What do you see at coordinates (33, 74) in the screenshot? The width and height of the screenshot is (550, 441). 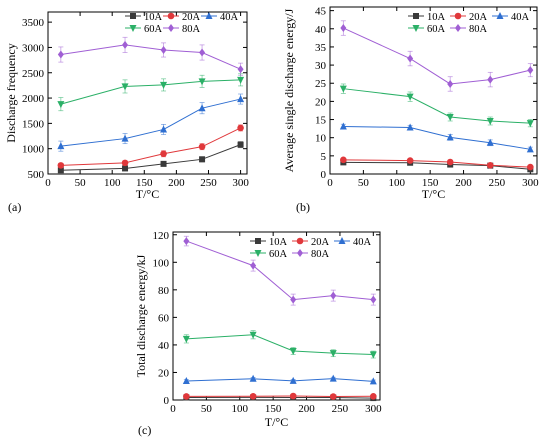 I see `y-tick-label: 2500` at bounding box center [33, 74].